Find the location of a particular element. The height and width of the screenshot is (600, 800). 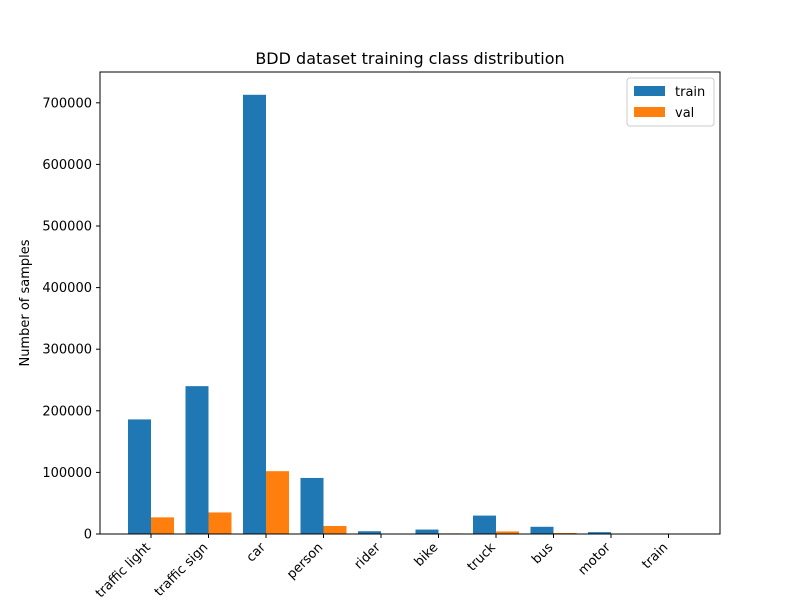

bar-val-person is located at coordinates (335, 529).